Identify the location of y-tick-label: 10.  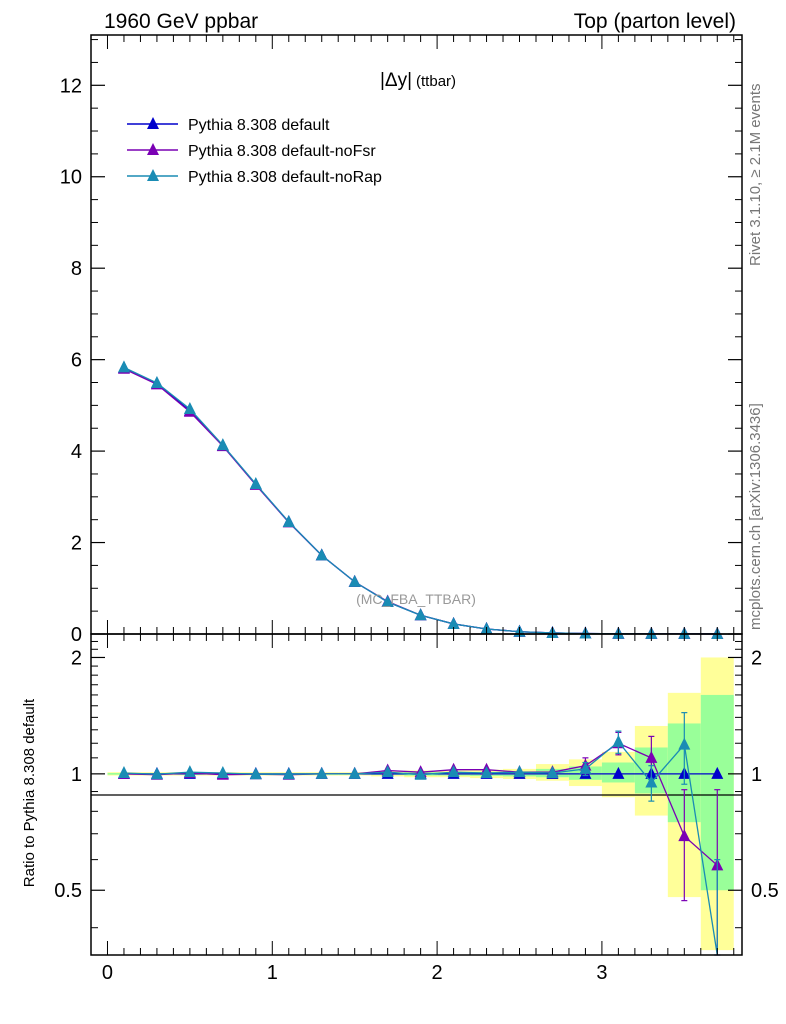
(71, 178).